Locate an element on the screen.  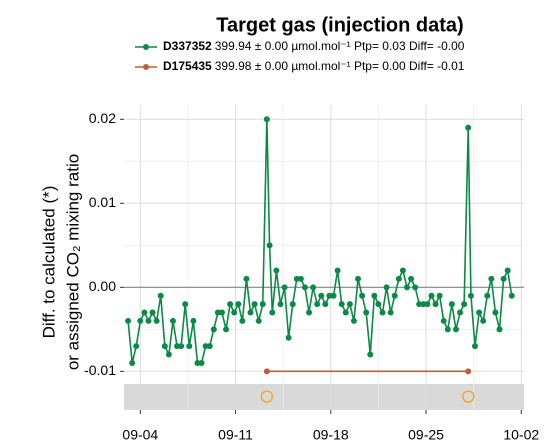
chart-title: Target gas (injection data) is located at coordinates (339, 25).